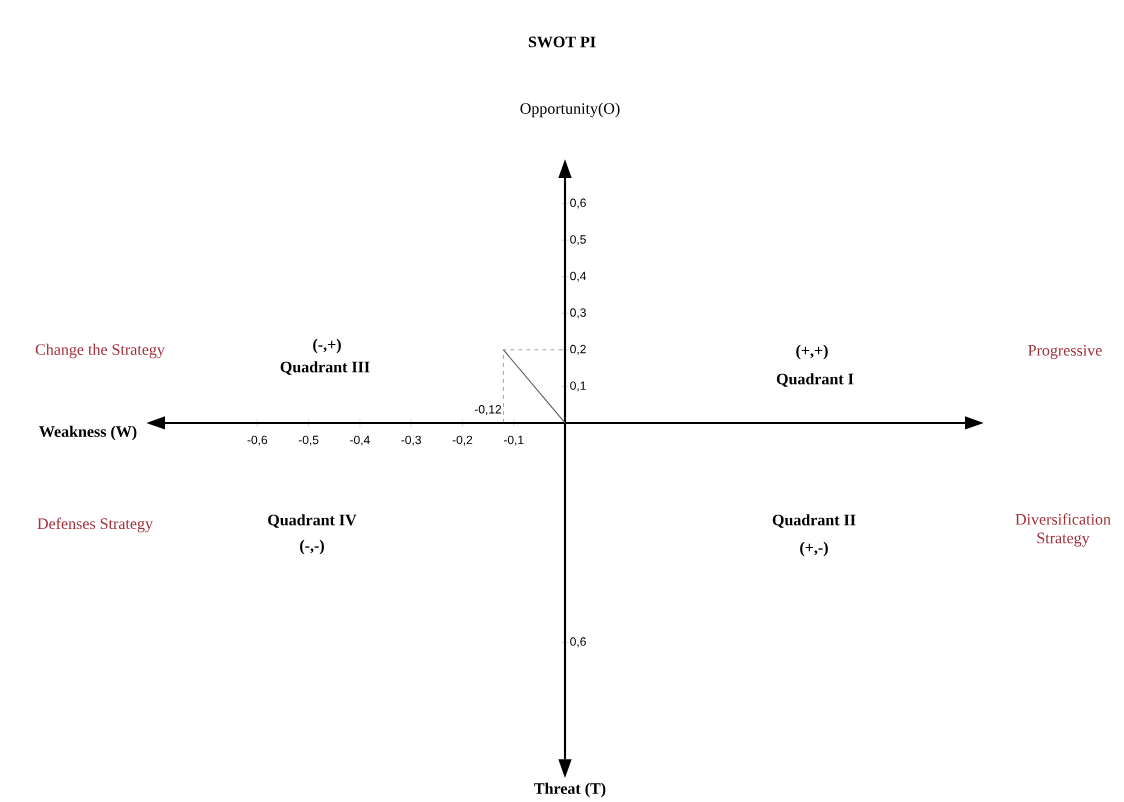 The image size is (1124, 802). Describe the element at coordinates (1065, 352) in the screenshot. I see `text: Progressive` at that location.